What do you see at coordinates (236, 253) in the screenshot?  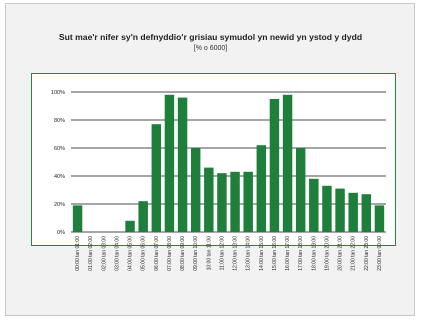 I see `x-tick-label: 12:00 tan 13:00` at bounding box center [236, 253].